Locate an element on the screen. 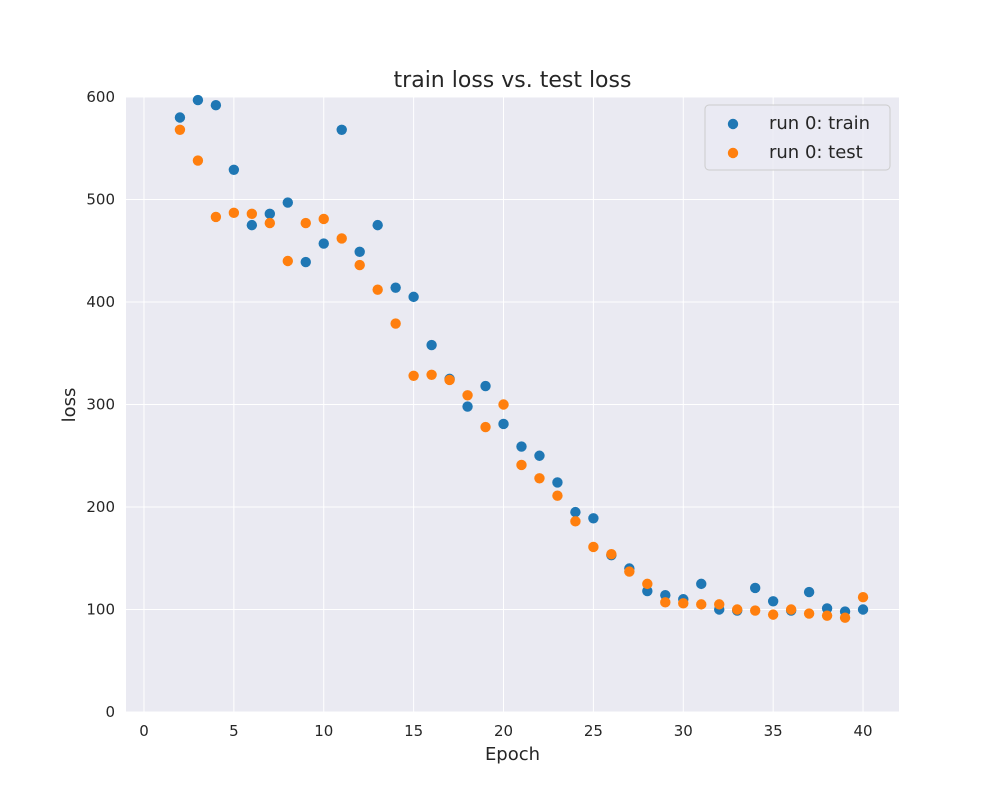 The height and width of the screenshot is (800, 1000). y-axis-label: loss is located at coordinates (69, 405).